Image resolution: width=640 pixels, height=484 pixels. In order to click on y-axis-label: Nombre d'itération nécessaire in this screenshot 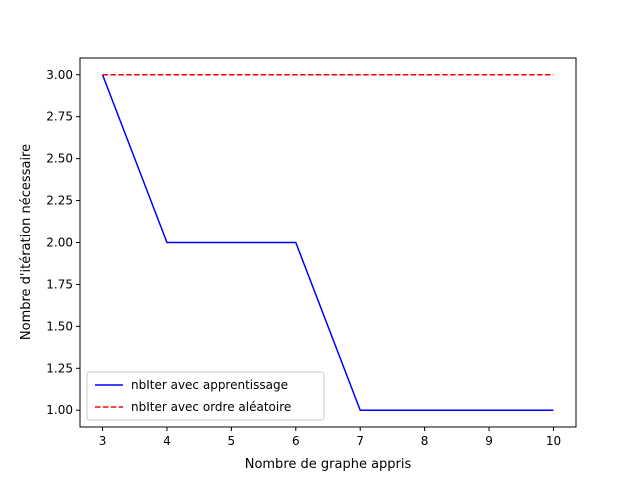, I will do `click(26, 242)`.